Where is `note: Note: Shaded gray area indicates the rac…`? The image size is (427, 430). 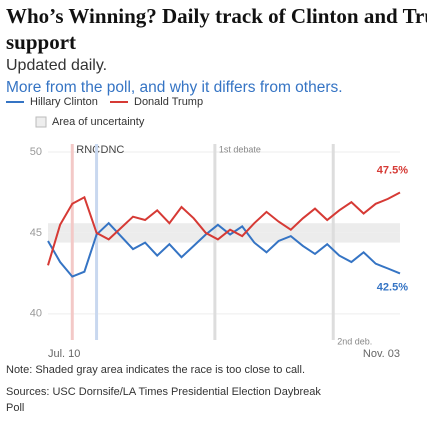
note: Note: Shaded gray area indicates the rac… is located at coordinates (155, 370).